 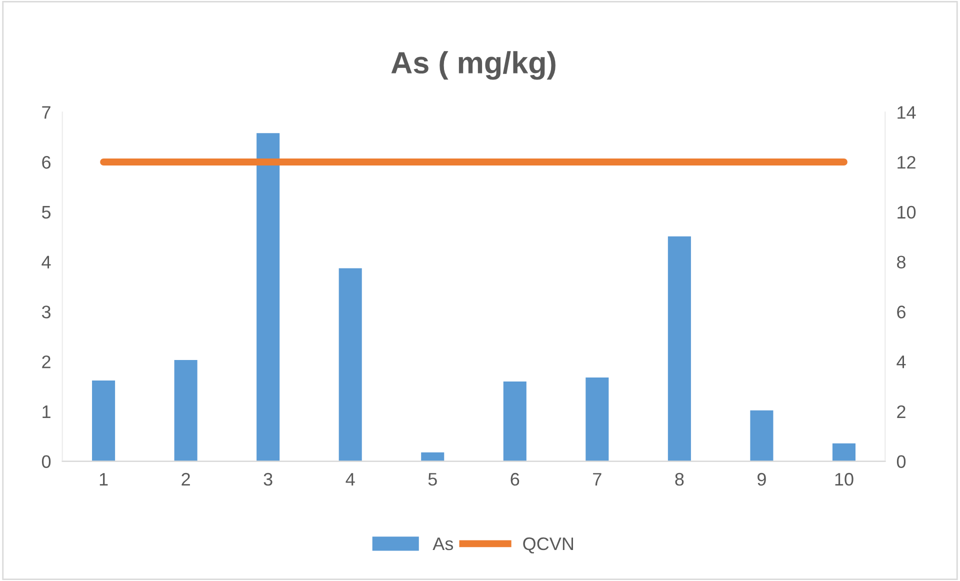 What do you see at coordinates (443, 544) in the screenshot?
I see `legend-label: As` at bounding box center [443, 544].